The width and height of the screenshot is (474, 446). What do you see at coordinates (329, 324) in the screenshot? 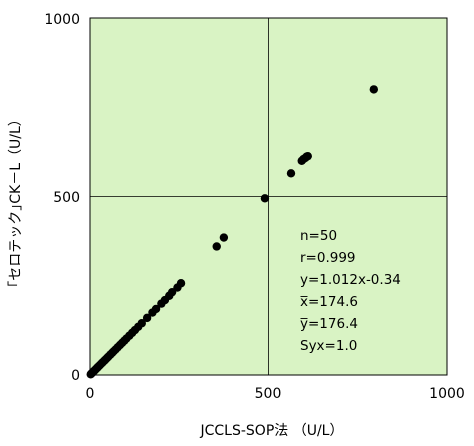
I see `stat-y-mean: y̅=176.4` at bounding box center [329, 324].